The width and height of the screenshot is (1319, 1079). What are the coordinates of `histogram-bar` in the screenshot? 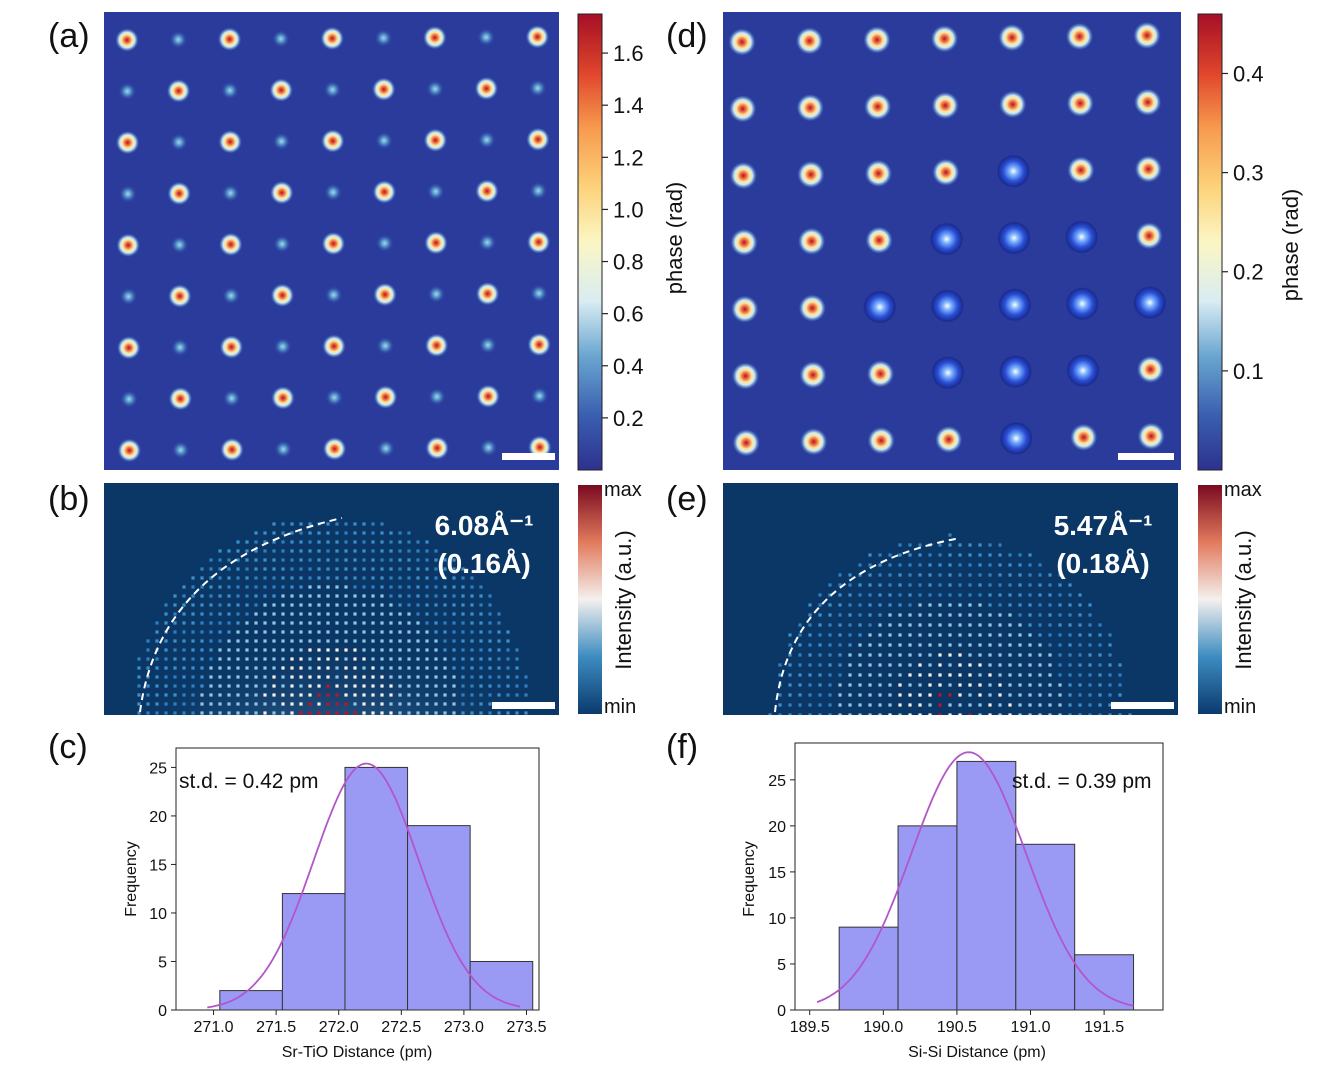 It's located at (1045, 927).